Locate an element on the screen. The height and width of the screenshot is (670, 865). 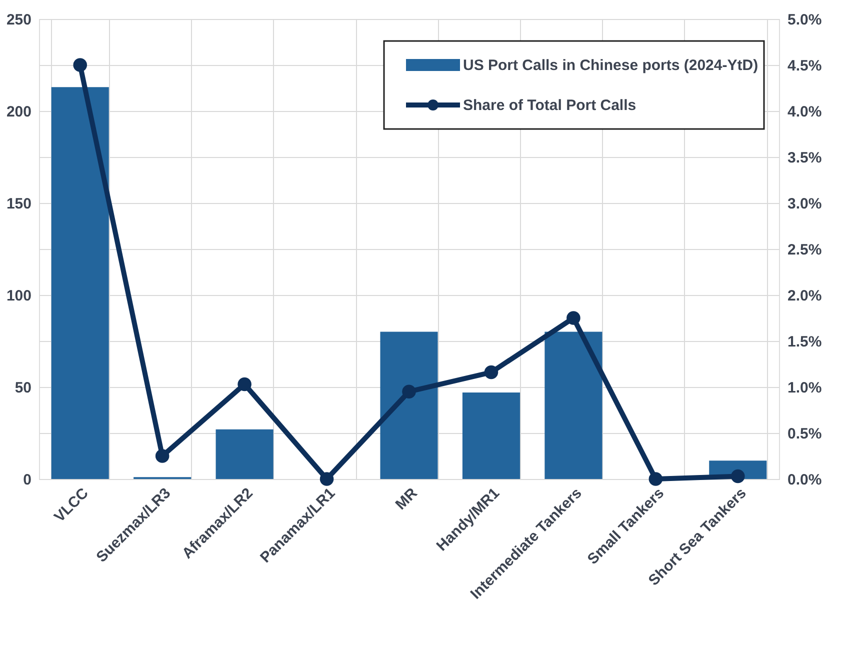
y2-tick-label: 3.0% is located at coordinates (805, 204).